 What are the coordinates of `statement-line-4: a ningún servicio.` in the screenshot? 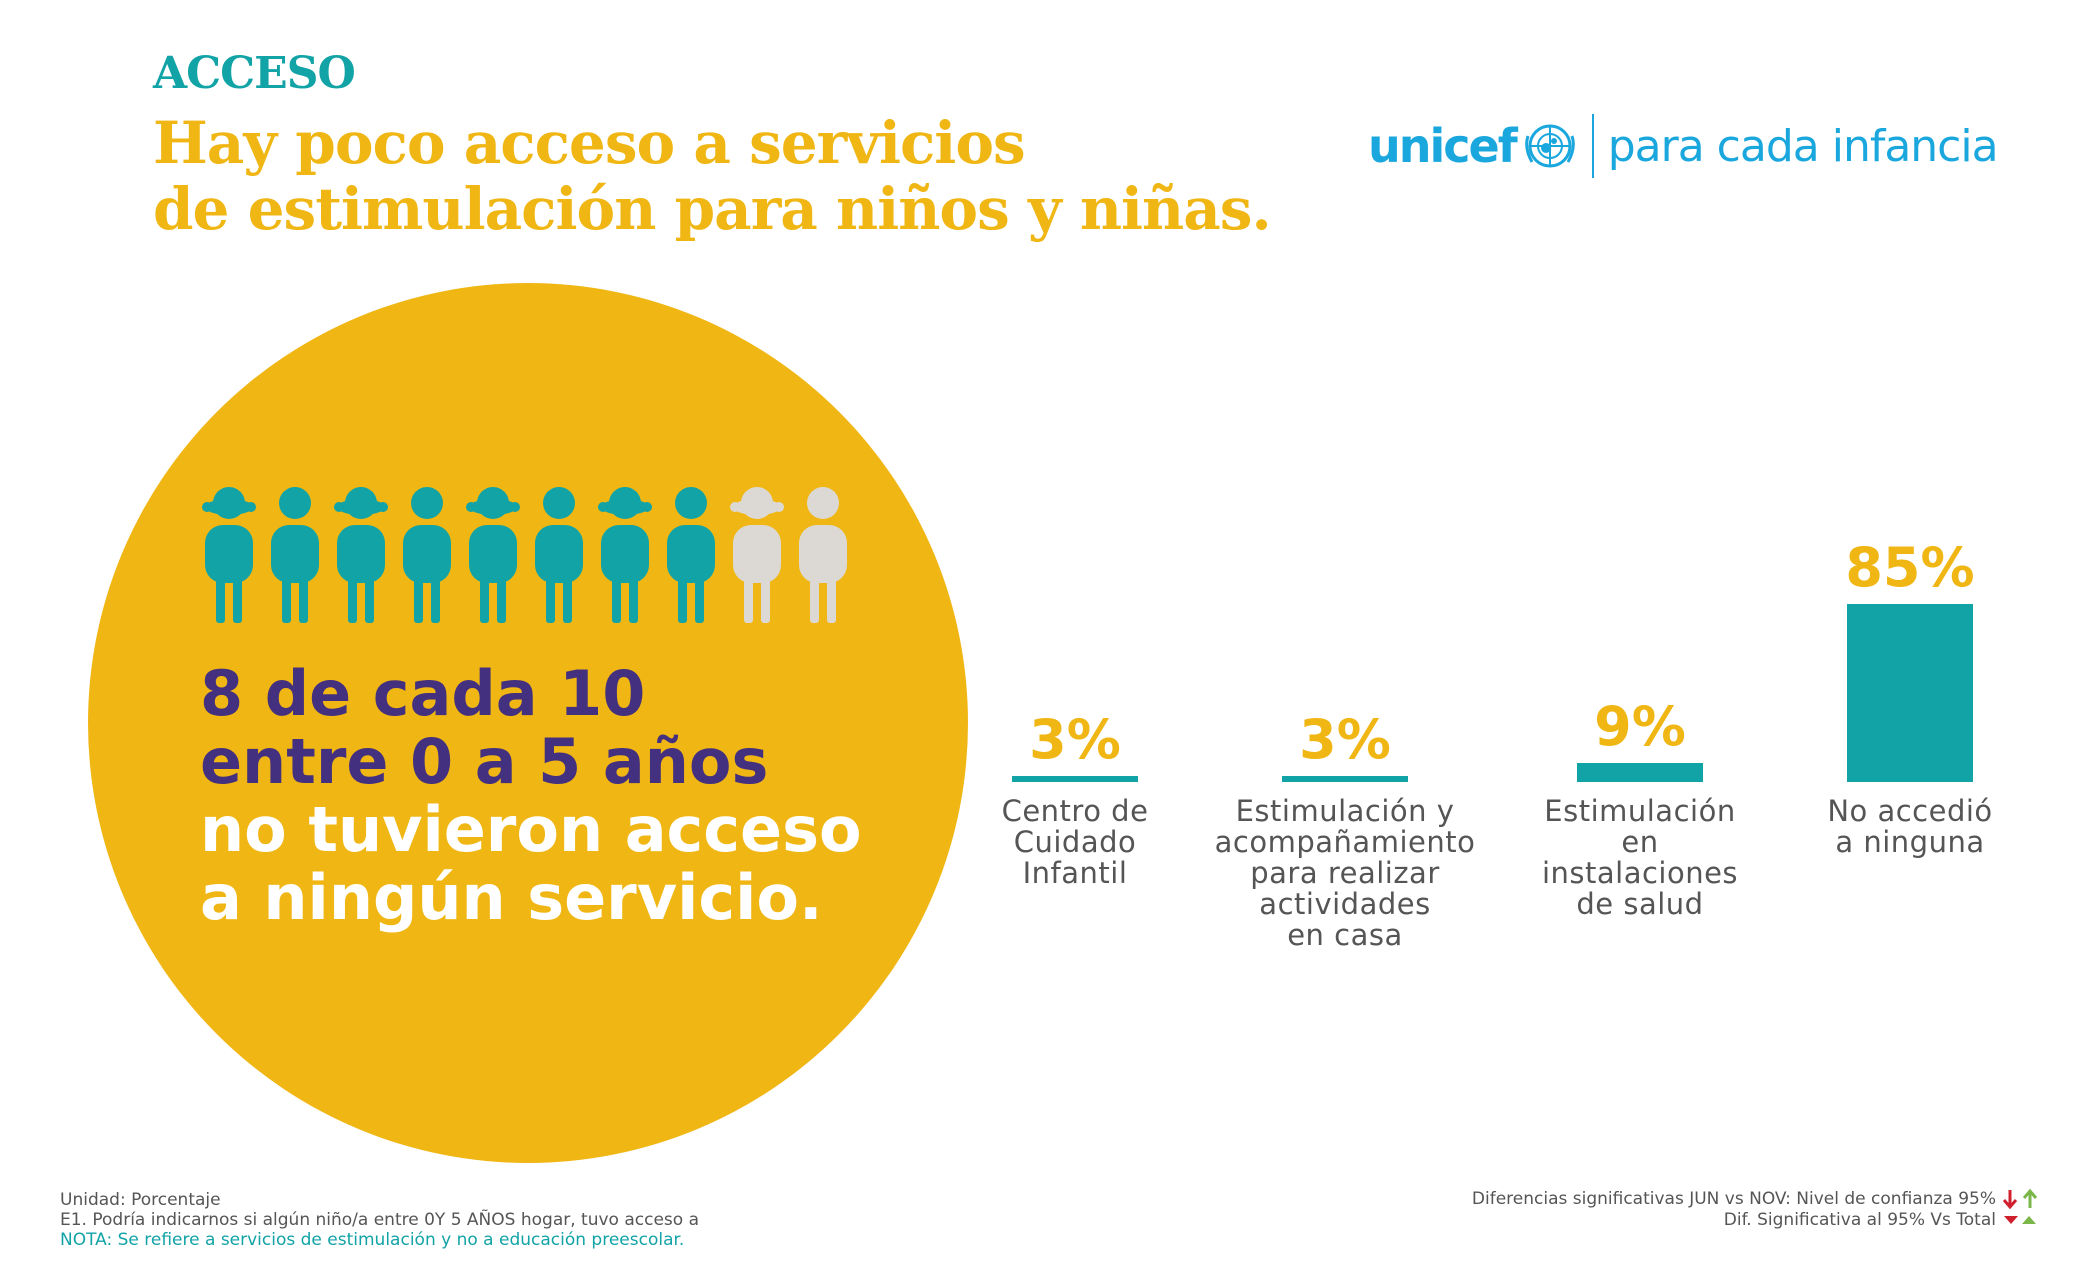 It's located at (511, 897).